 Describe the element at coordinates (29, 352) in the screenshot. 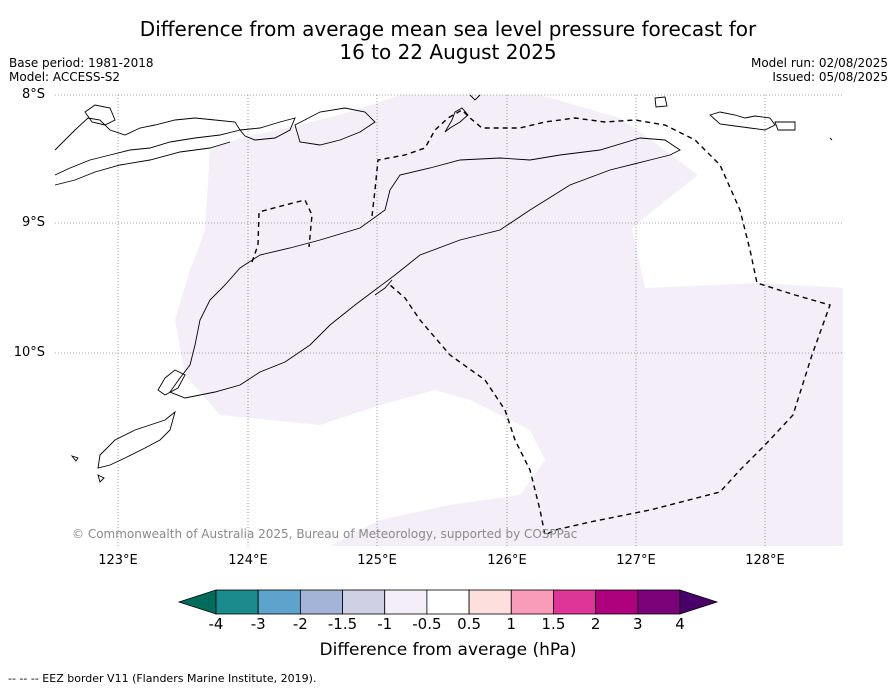

I see `lat-label-10s: 10°S` at that location.